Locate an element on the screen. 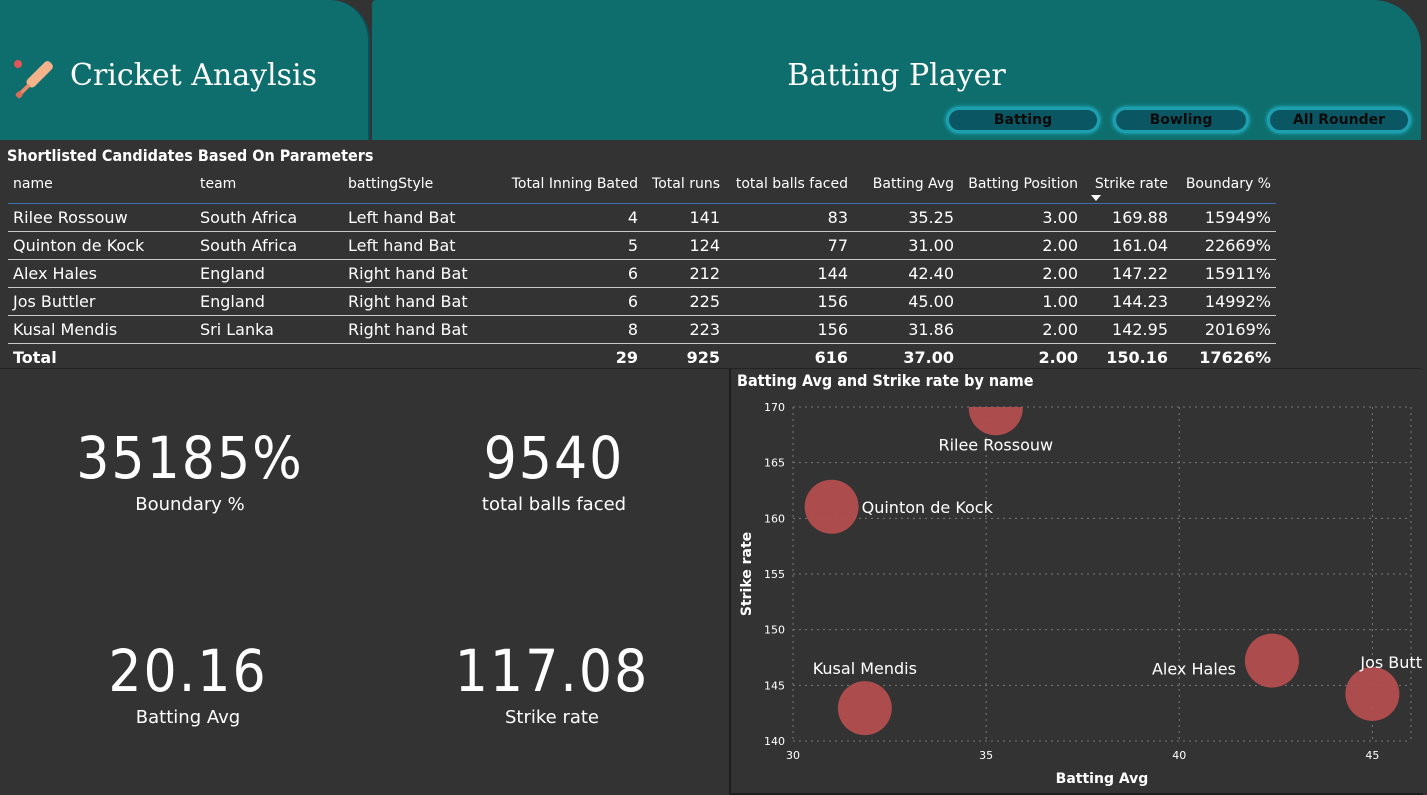 The image size is (1427, 795). page-title: Batting Player is located at coordinates (896, 75).